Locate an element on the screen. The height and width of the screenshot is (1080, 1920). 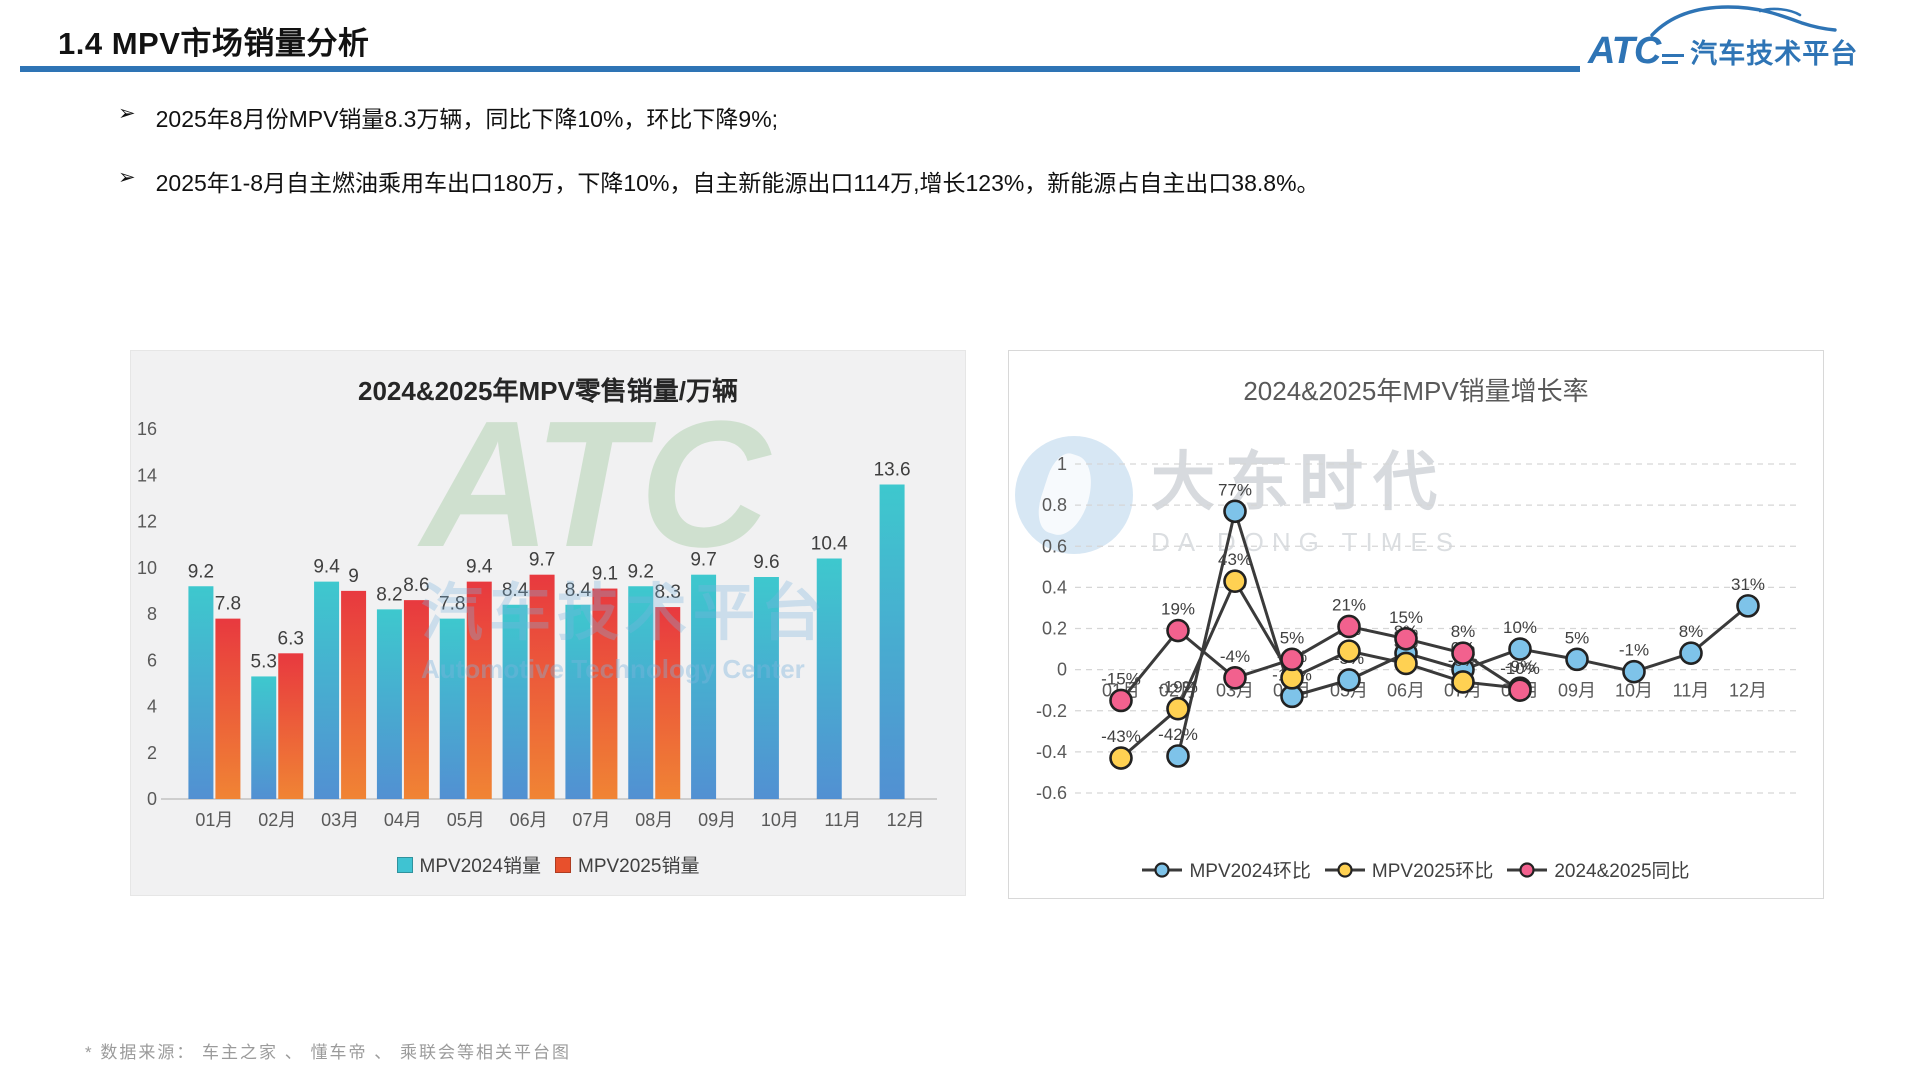
bar-value-label: 9.1 is located at coordinates (605, 574).